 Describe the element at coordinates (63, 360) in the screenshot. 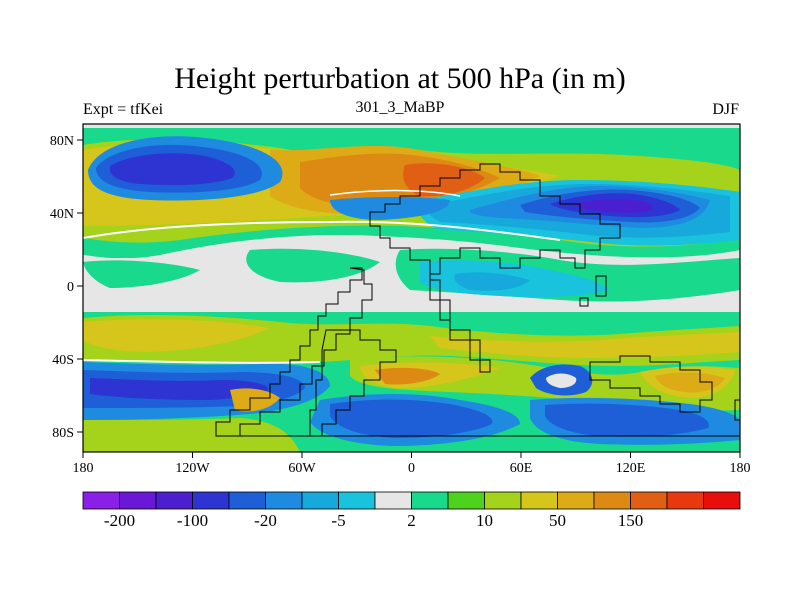

I see `y-tick-label: 40S` at that location.